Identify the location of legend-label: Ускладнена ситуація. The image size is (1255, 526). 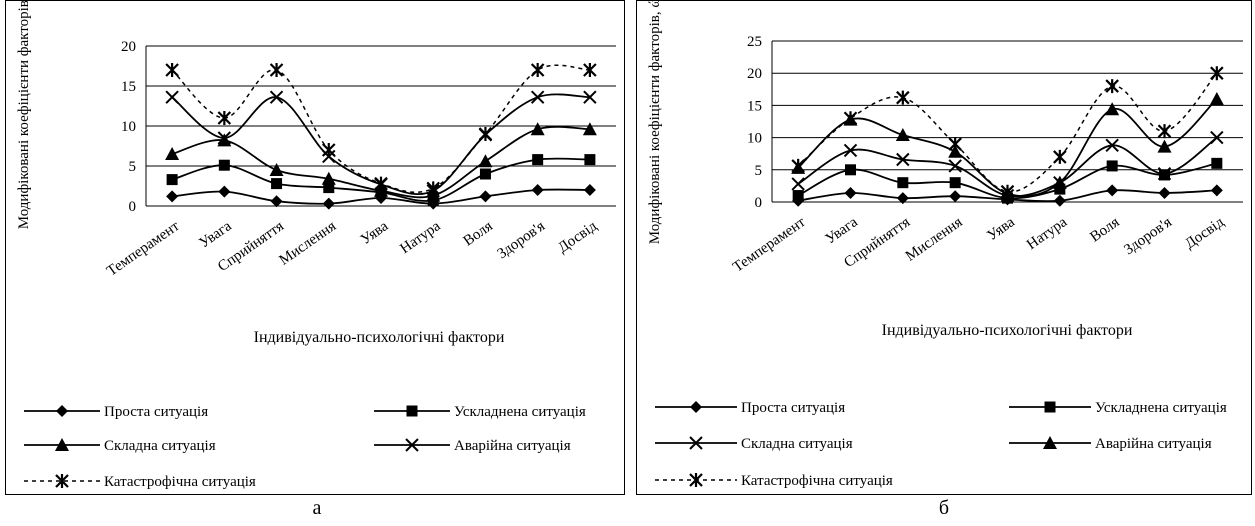
(520, 412).